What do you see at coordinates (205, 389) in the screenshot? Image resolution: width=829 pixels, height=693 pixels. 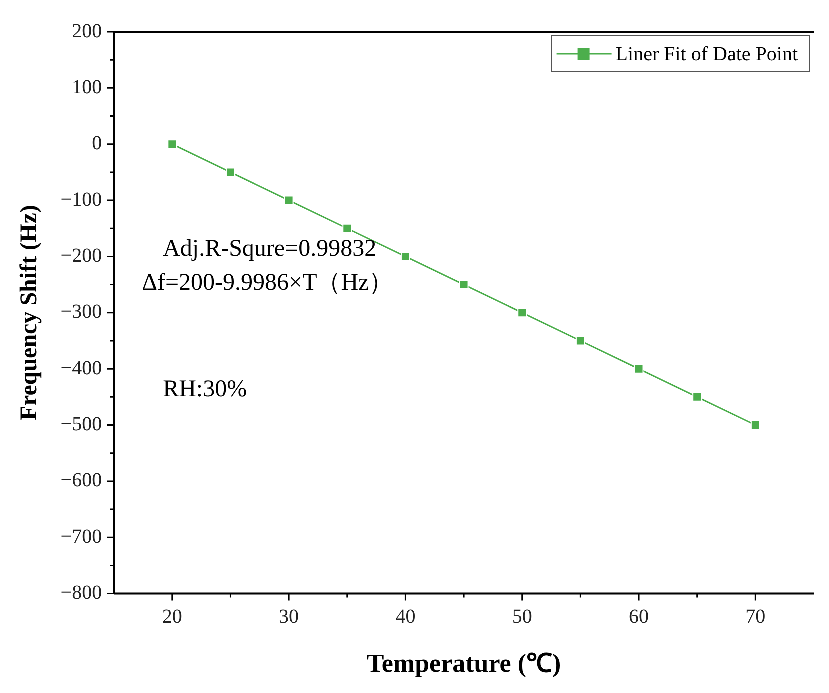 I see `annotation: RH:30%` at bounding box center [205, 389].